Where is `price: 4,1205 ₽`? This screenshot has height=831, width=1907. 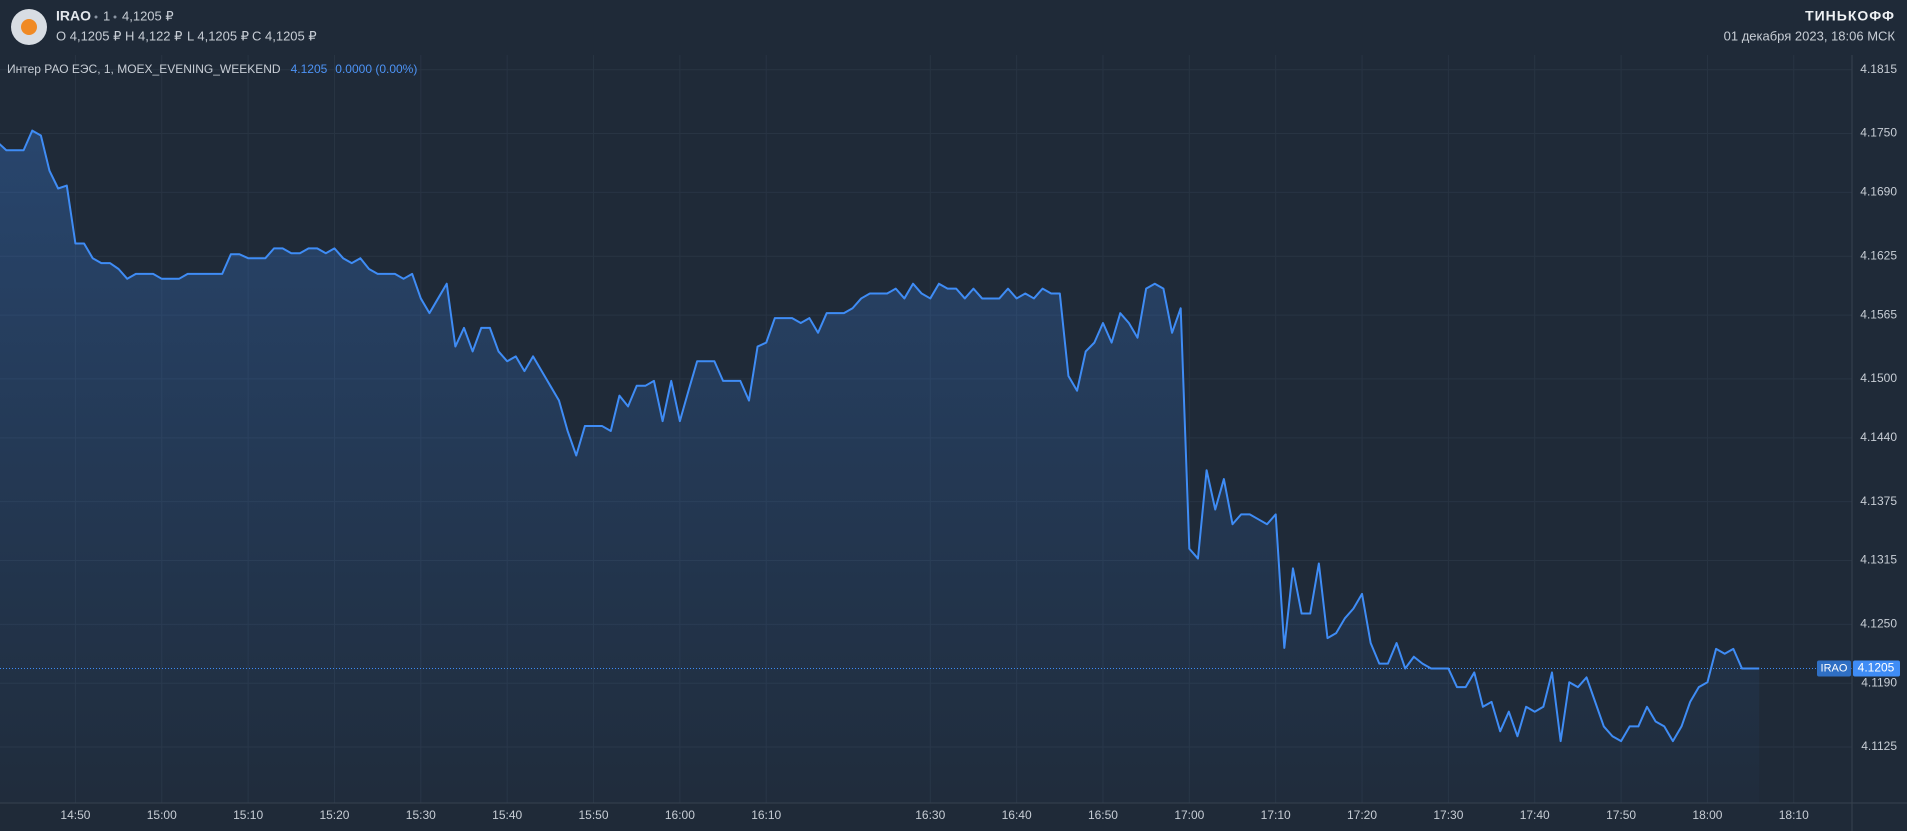 price: 4,1205 ₽ is located at coordinates (148, 15).